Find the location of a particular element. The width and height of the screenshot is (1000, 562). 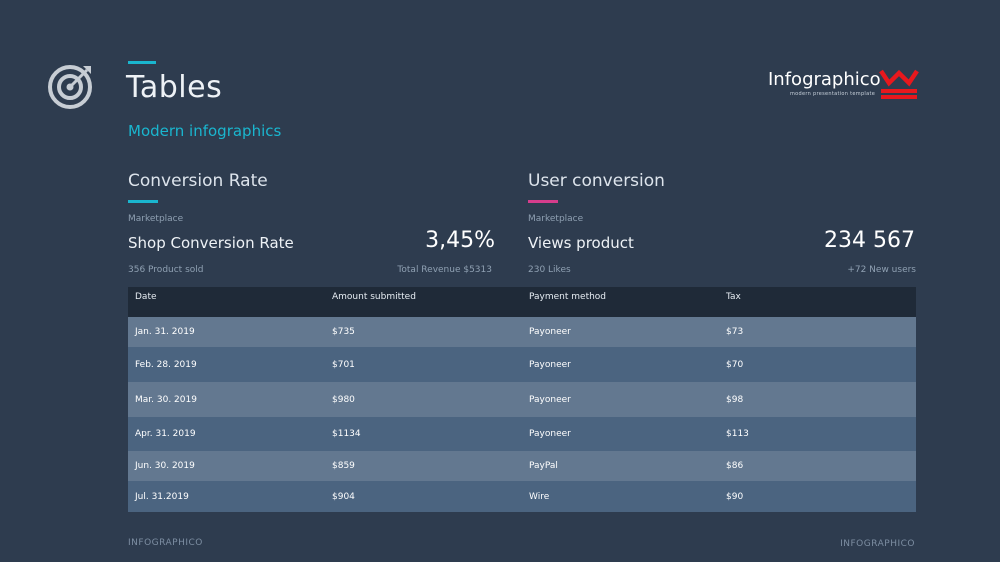

cell-payment-method: PayPal is located at coordinates (543, 466).